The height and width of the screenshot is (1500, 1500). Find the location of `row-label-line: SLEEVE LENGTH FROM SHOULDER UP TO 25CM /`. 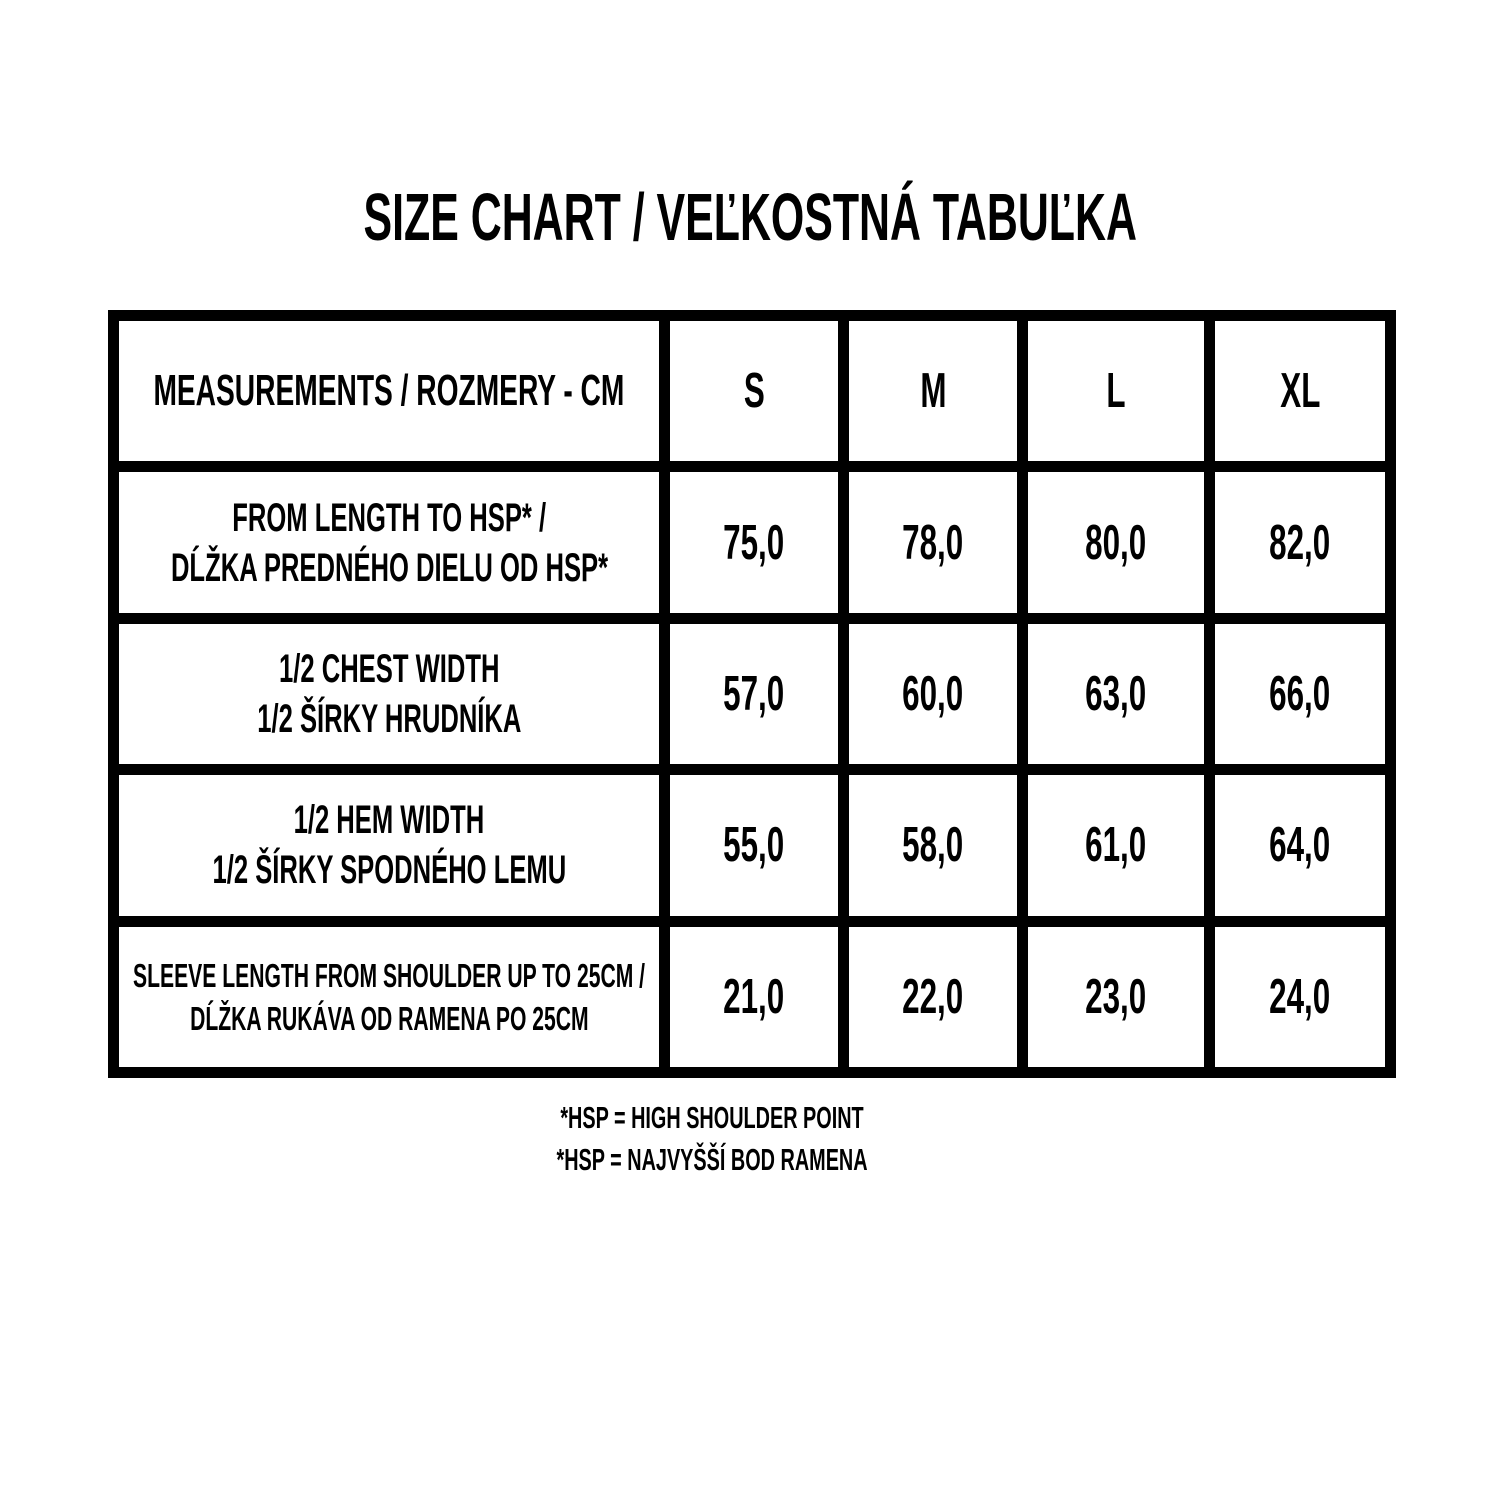

row-label-line: SLEEVE LENGTH FROM SHOULDER UP TO 25CM / is located at coordinates (389, 975).